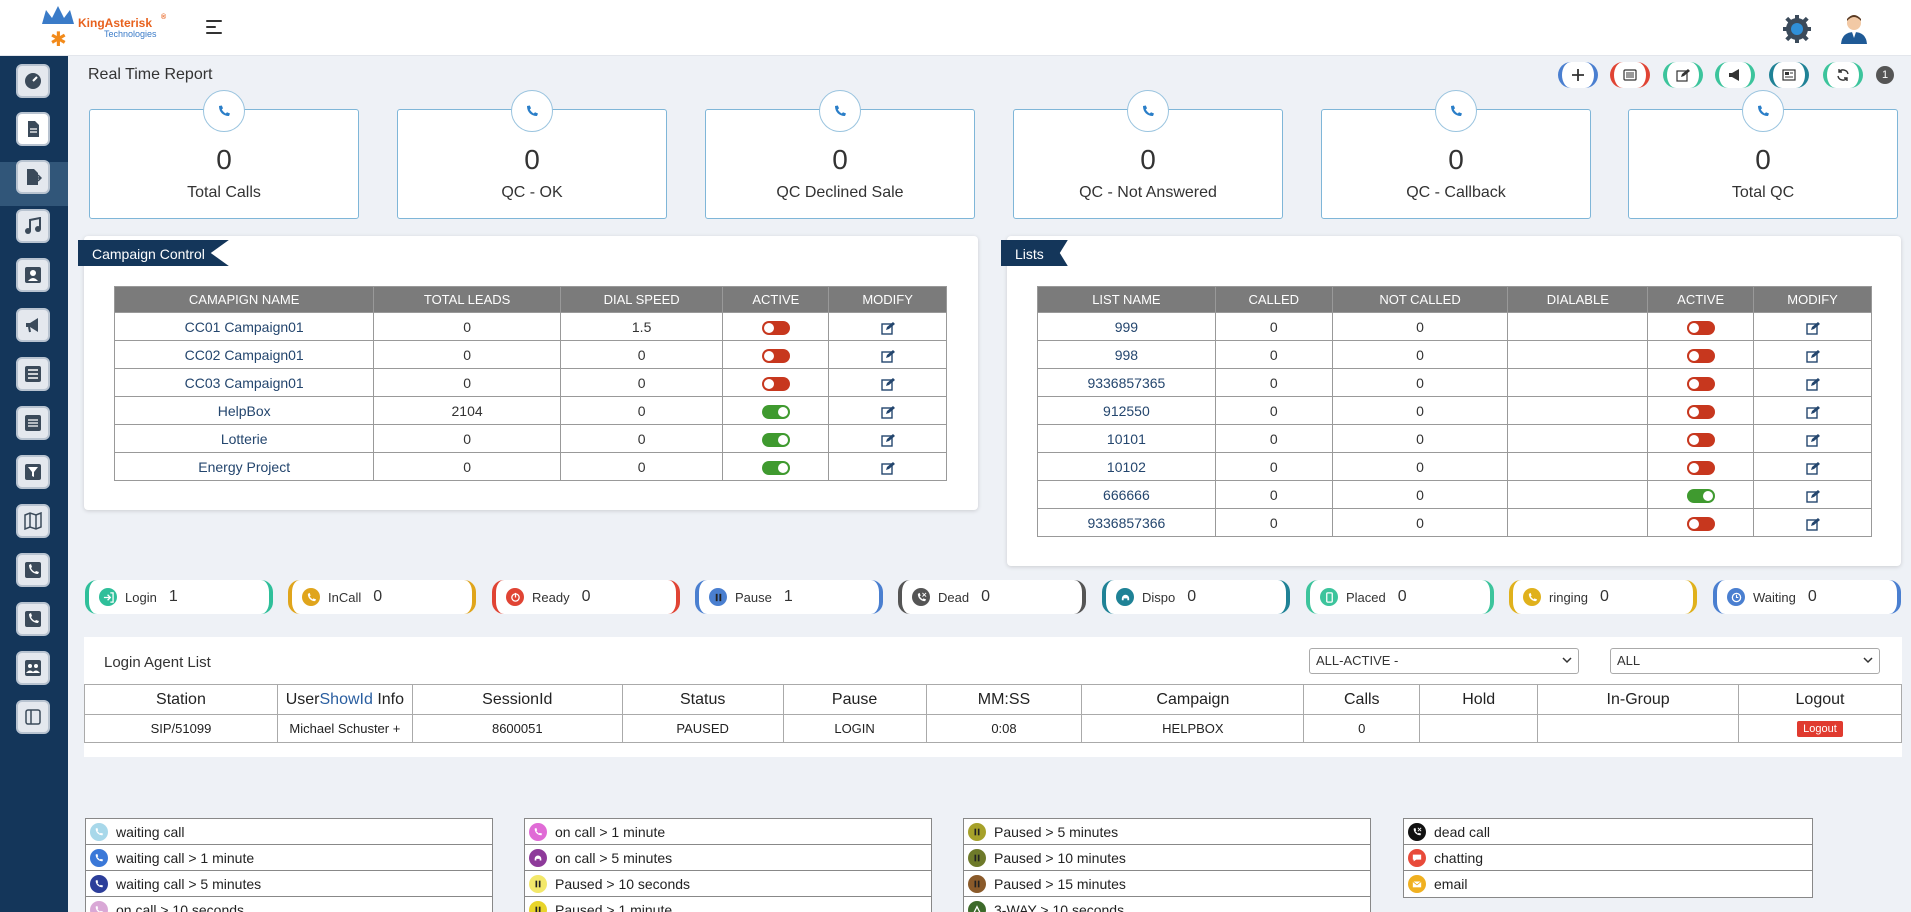  I want to click on sidebar-item-map, so click(33, 521).